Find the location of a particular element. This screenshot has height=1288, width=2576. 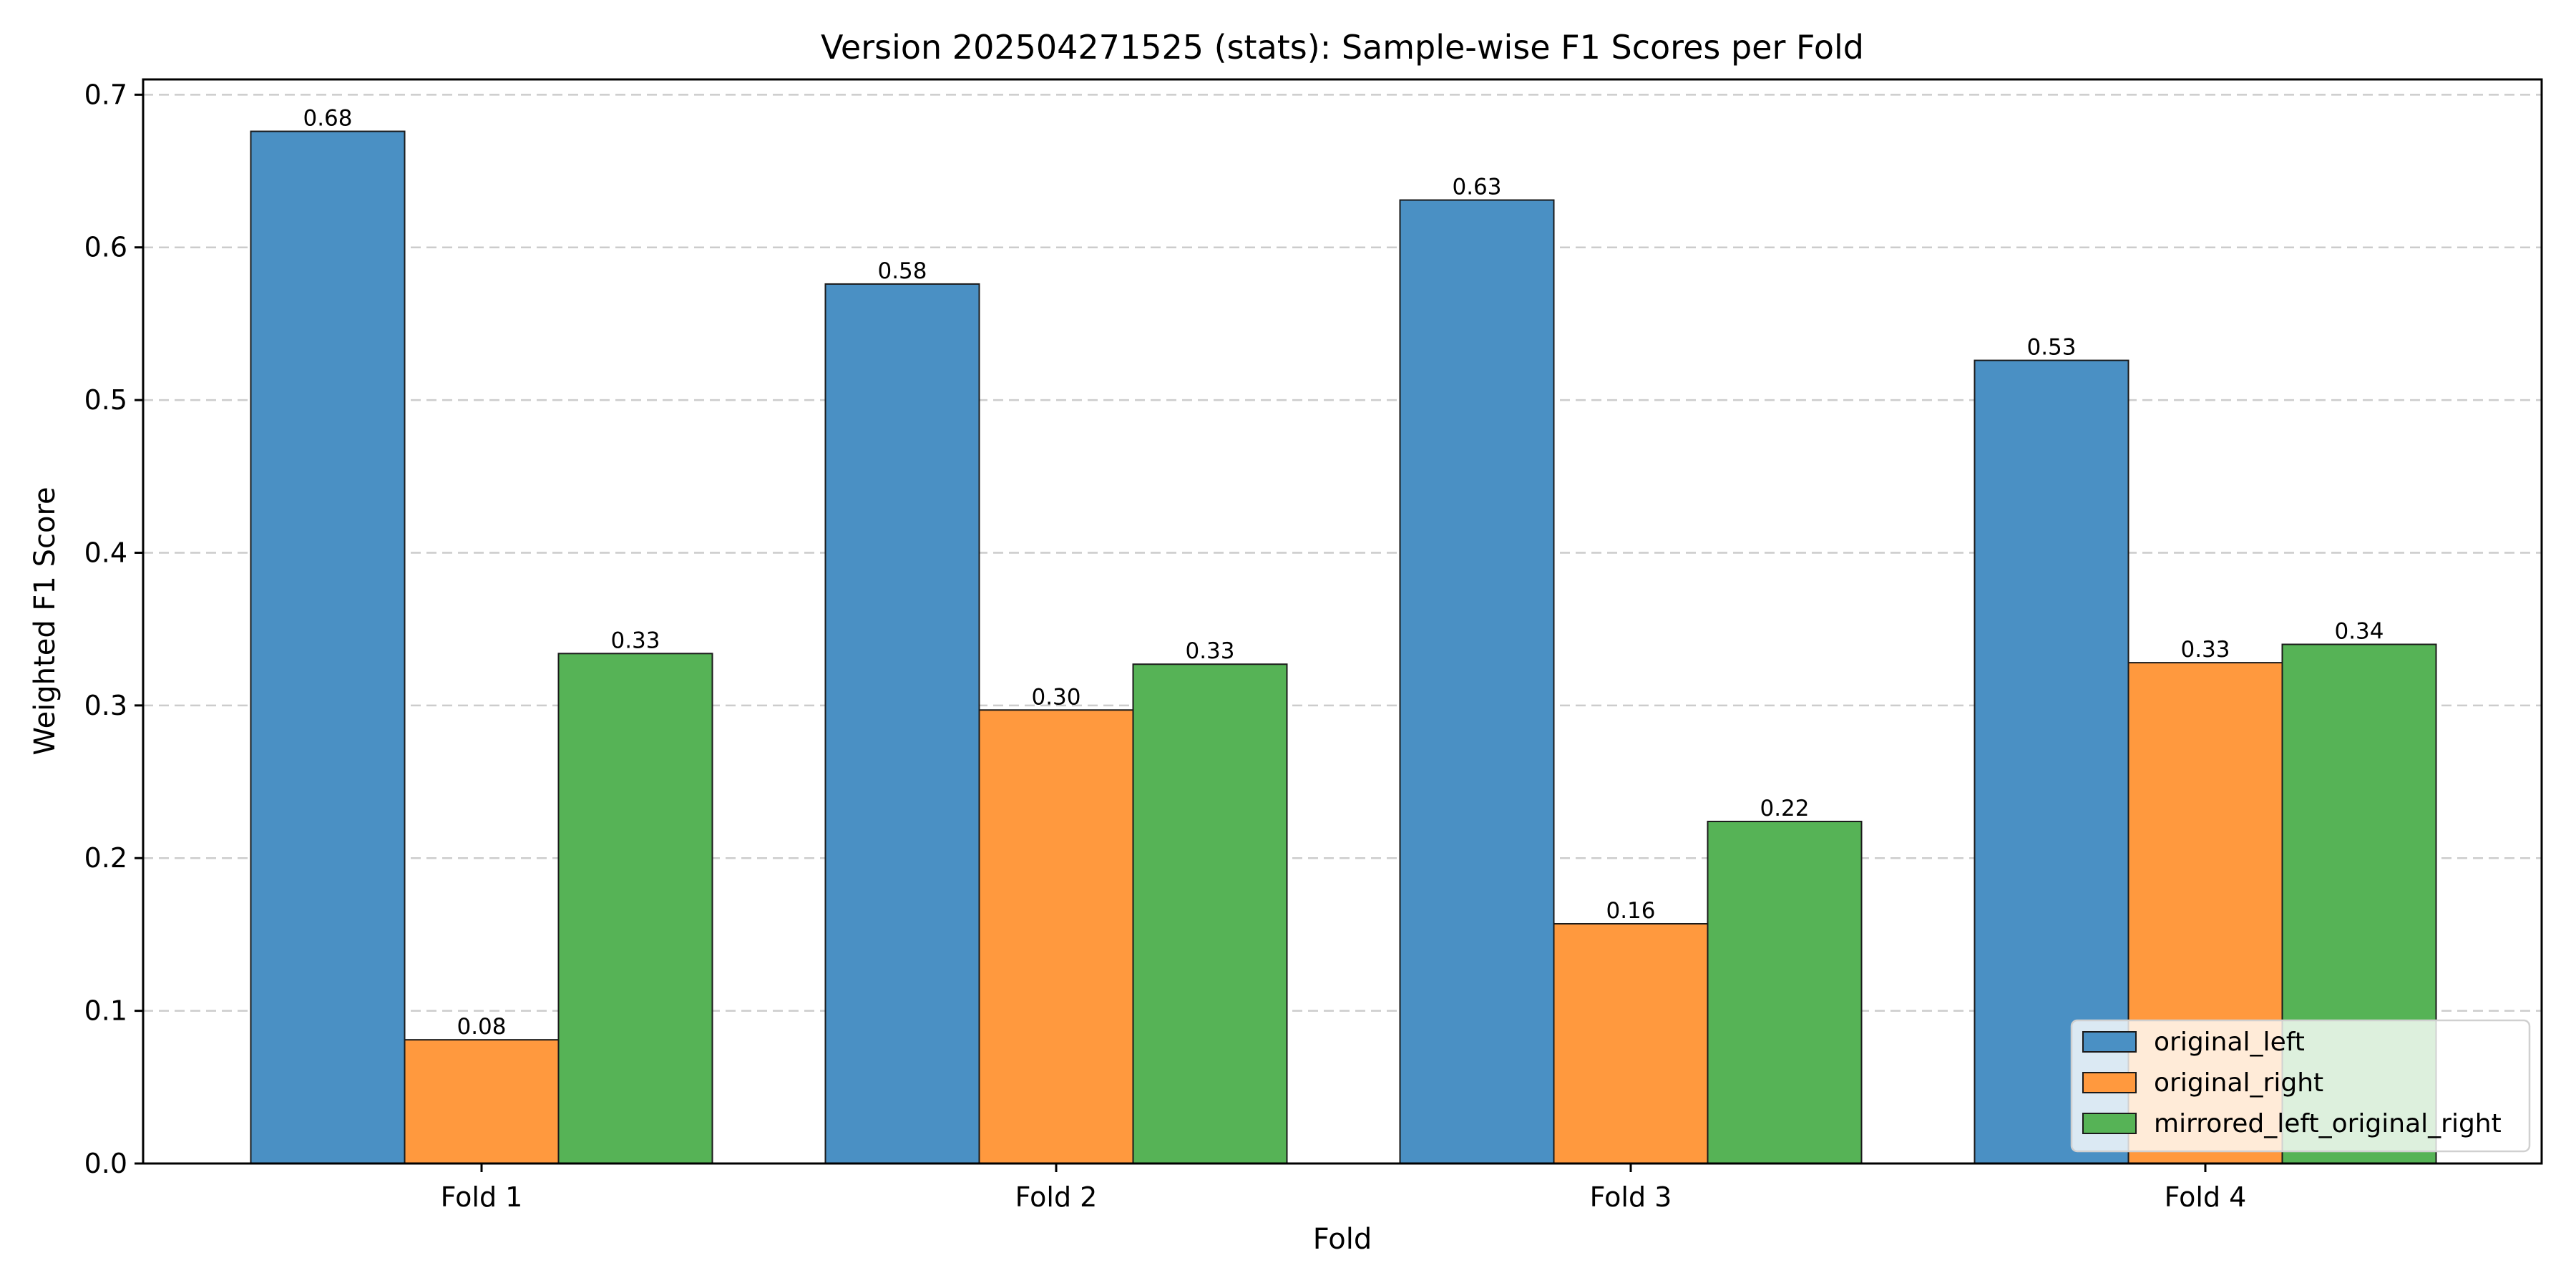

y-tick-label: 0.5 is located at coordinates (105, 400).